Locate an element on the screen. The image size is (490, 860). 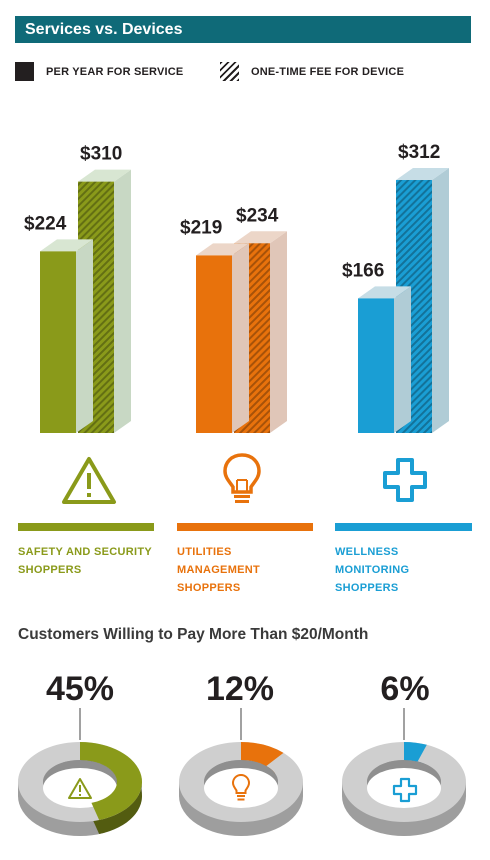
category-label-line: MONITORING is located at coordinates (372, 570).